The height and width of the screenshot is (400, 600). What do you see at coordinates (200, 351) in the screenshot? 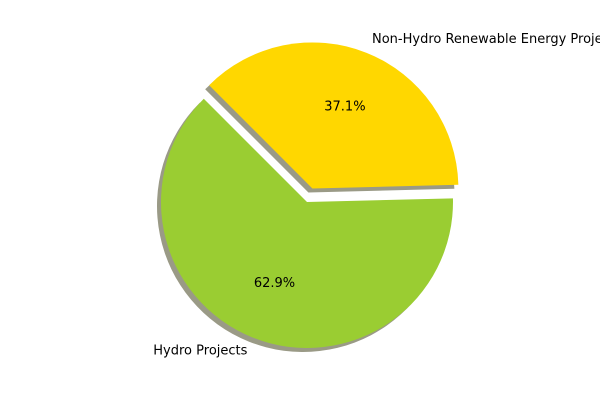
I see `slice-label-hydro-projects: Hydro Projects` at bounding box center [200, 351].